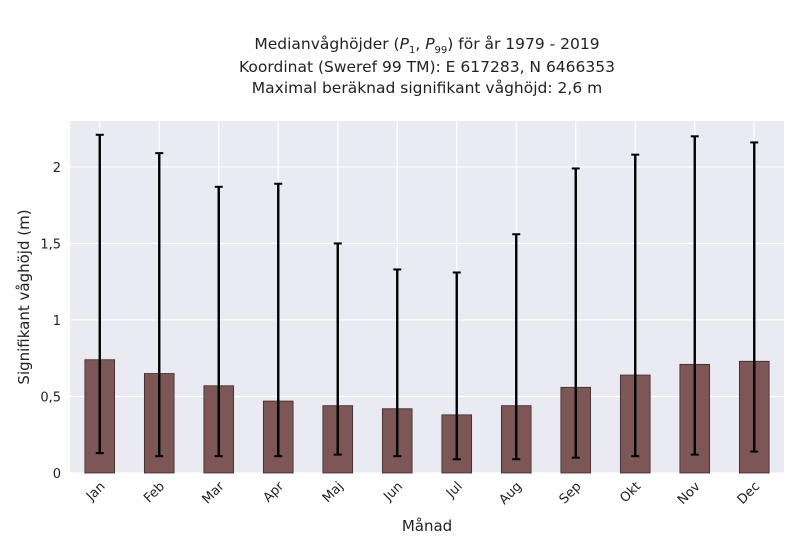  Describe the element at coordinates (430, 44) in the screenshot. I see `title-p99: P` at that location.